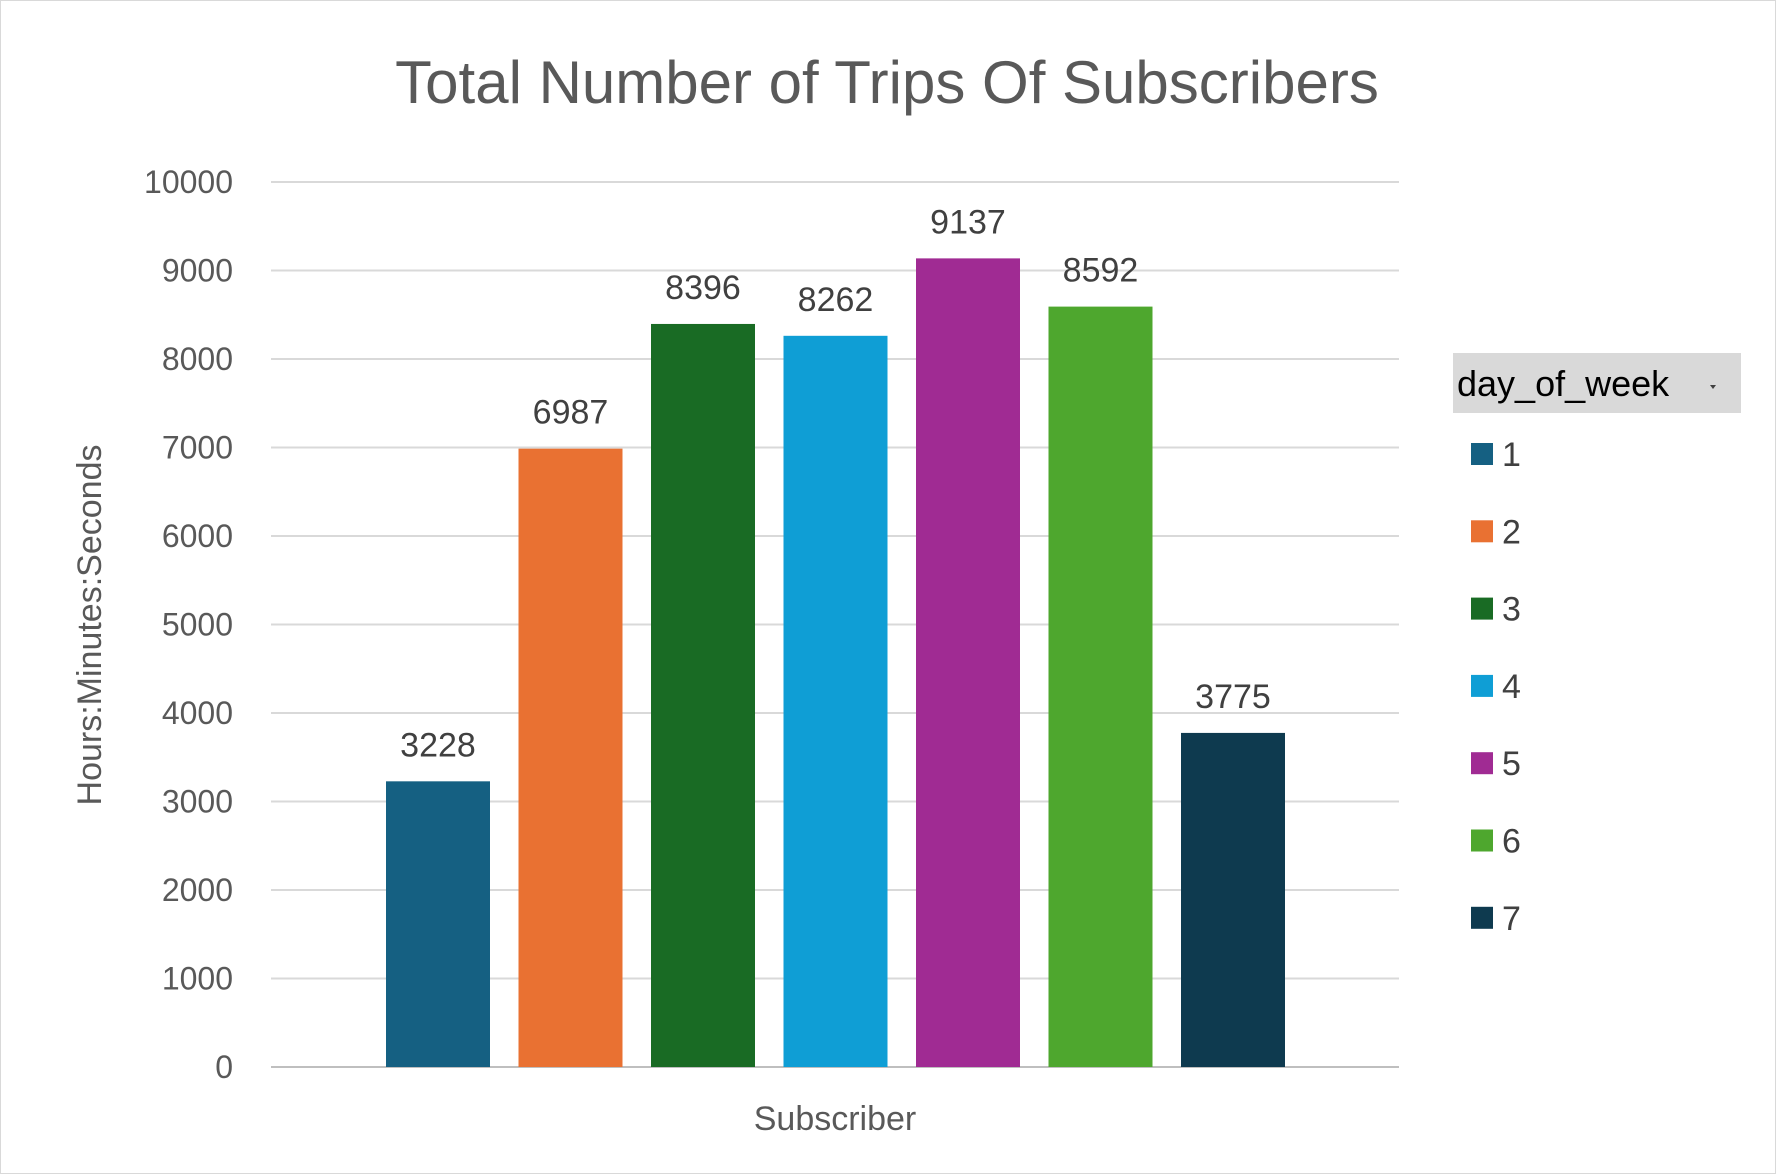 The image size is (1776, 1174). I want to click on legend-items: 1 2 3 4 5 6 7, so click(1496, 687).